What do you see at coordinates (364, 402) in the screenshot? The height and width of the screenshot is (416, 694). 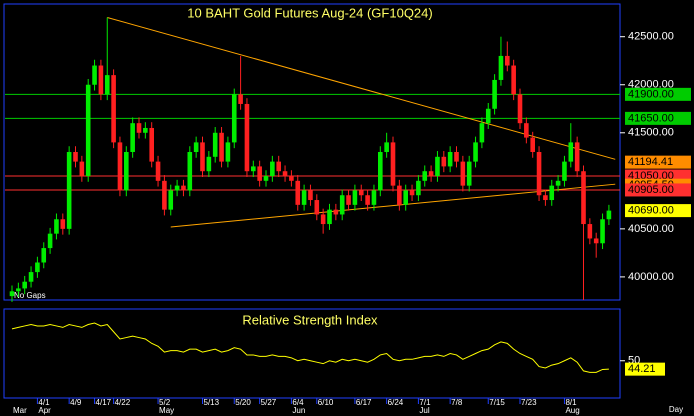 I see `x-tick-label: 6/17` at bounding box center [364, 402].